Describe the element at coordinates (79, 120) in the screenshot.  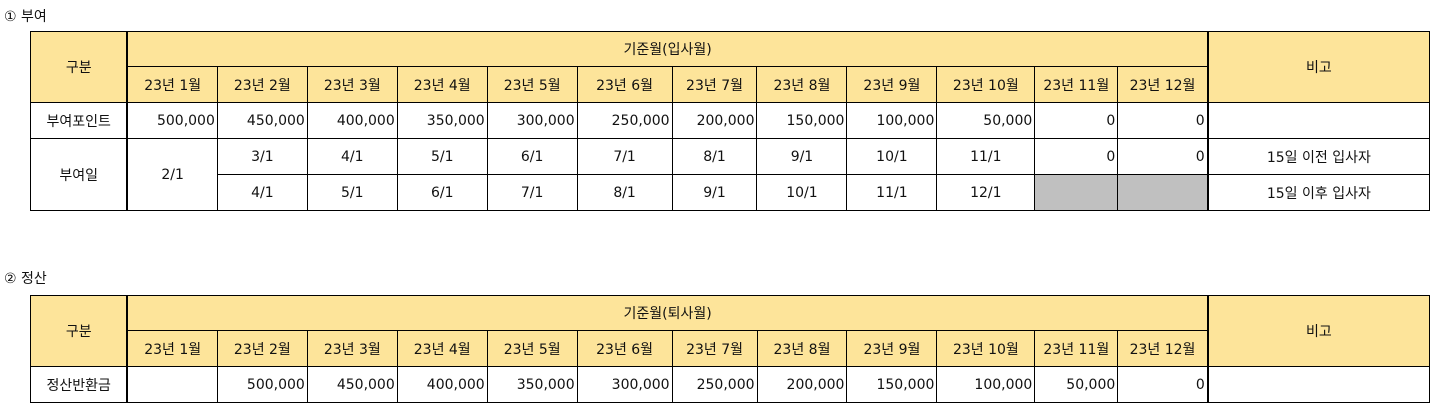
I see `row-label: 부여포인트` at that location.